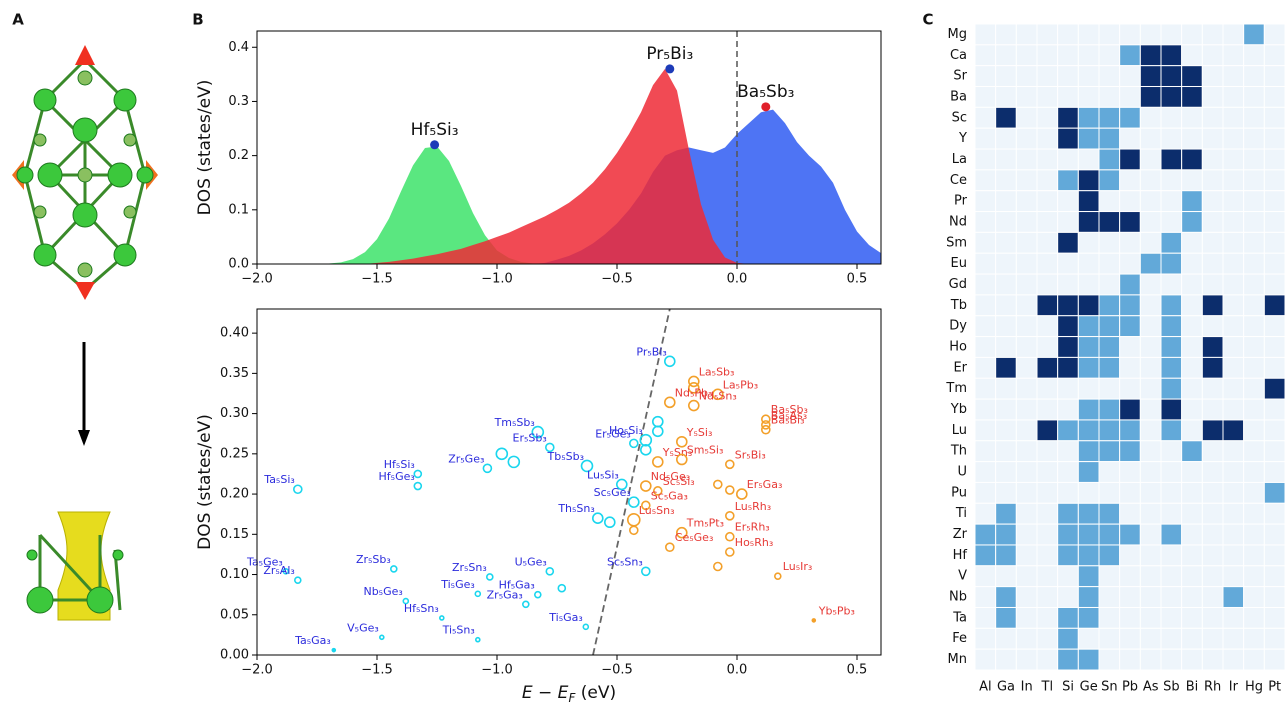 Image resolution: width=1285 pixels, height=707 pixels. I want to click on column-label: In, so click(1027, 687).